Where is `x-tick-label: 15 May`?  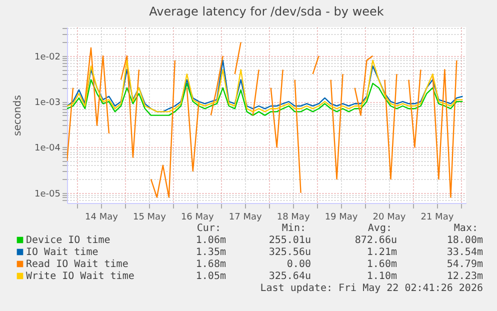 x-tick-label: 15 May is located at coordinates (149, 217).